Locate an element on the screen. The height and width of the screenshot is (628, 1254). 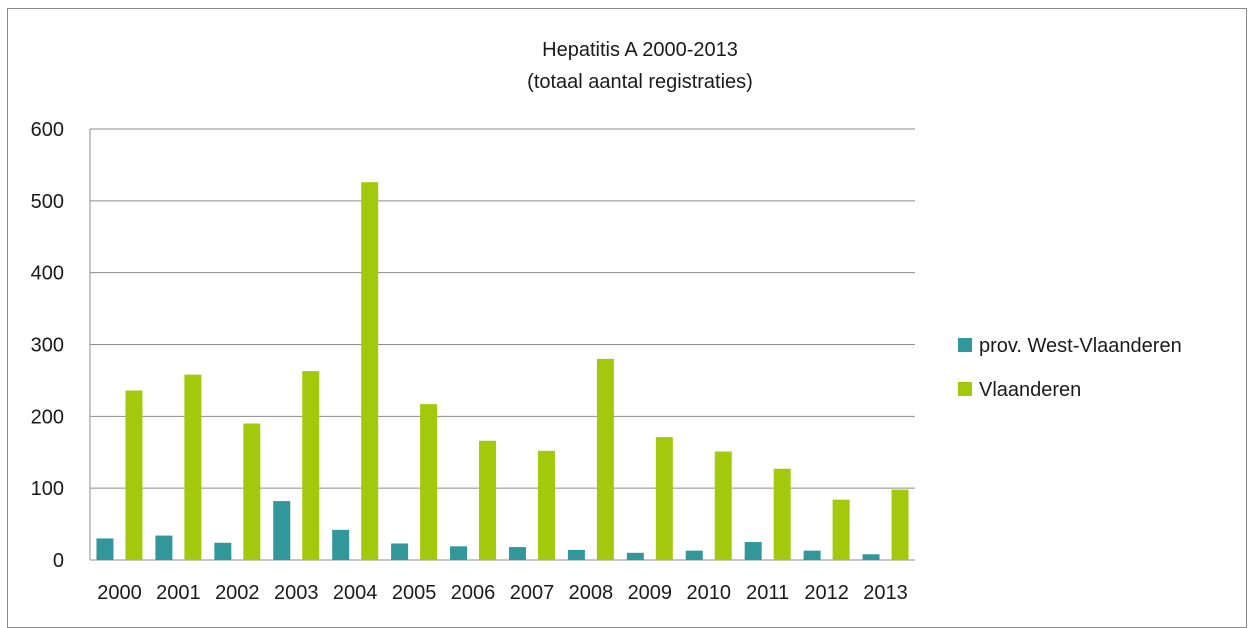
bar-vlaanderen-2001 is located at coordinates (193, 467).